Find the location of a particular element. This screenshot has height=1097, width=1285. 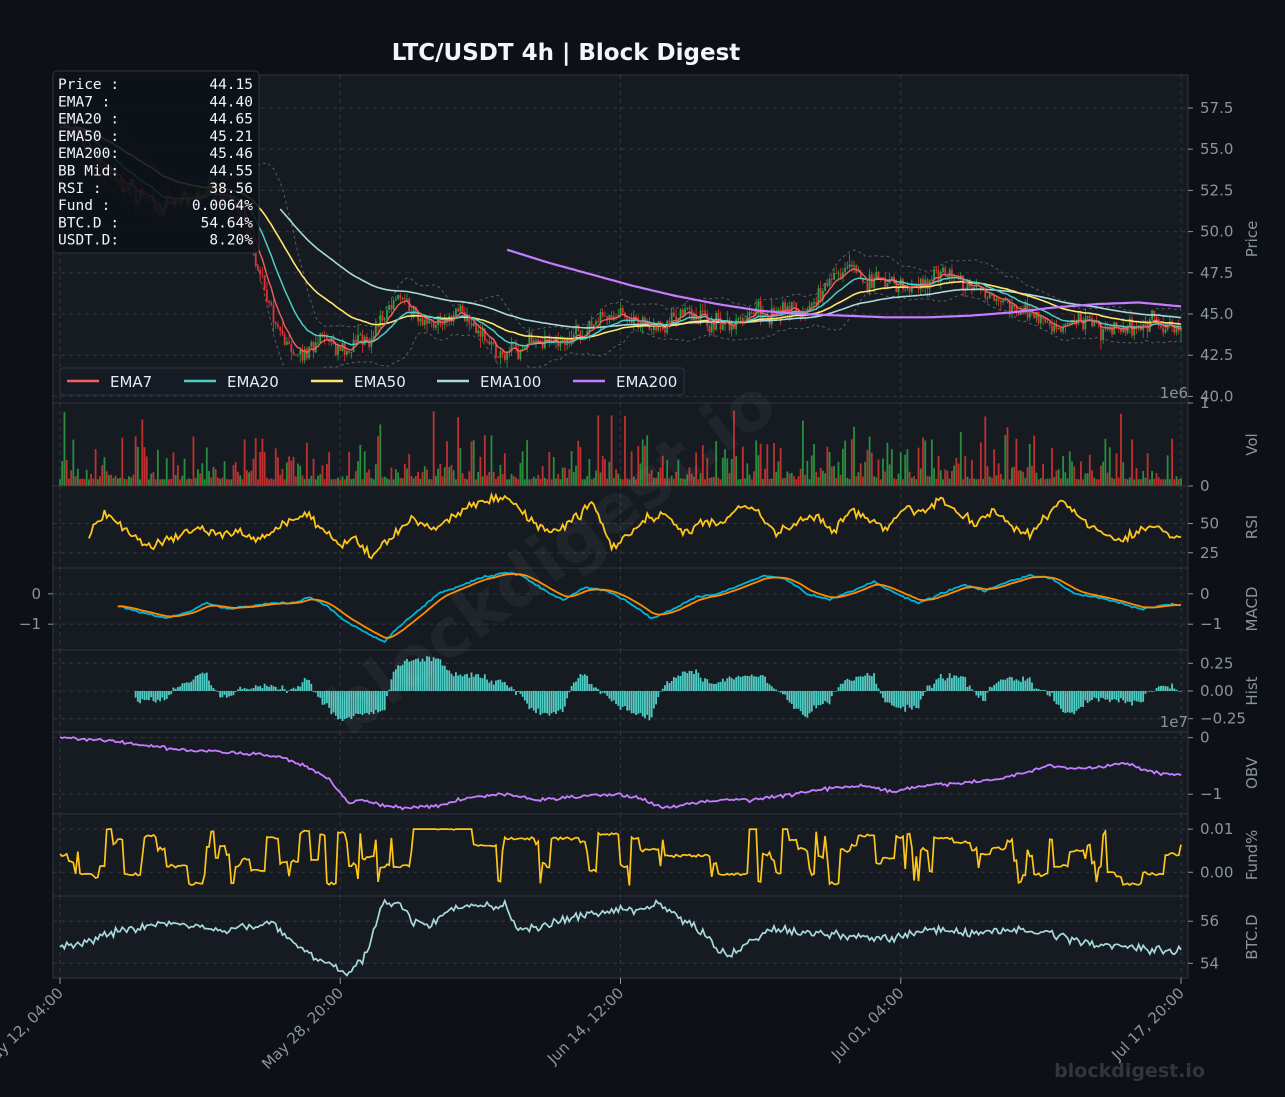

legend-label: EMA200 is located at coordinates (646, 382).